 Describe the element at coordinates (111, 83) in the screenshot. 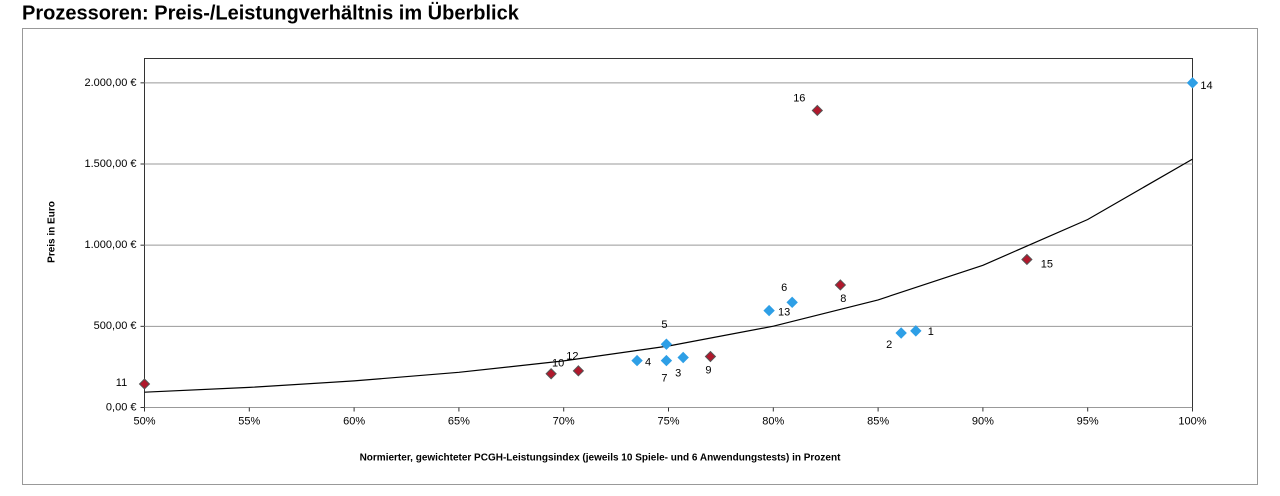

I see `y-tick-label: 2.000,00 €` at that location.